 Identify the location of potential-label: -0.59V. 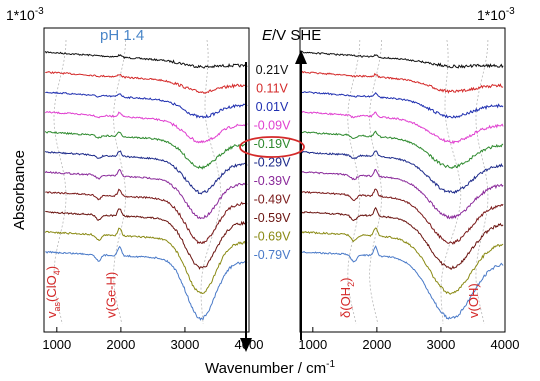
(272, 218).